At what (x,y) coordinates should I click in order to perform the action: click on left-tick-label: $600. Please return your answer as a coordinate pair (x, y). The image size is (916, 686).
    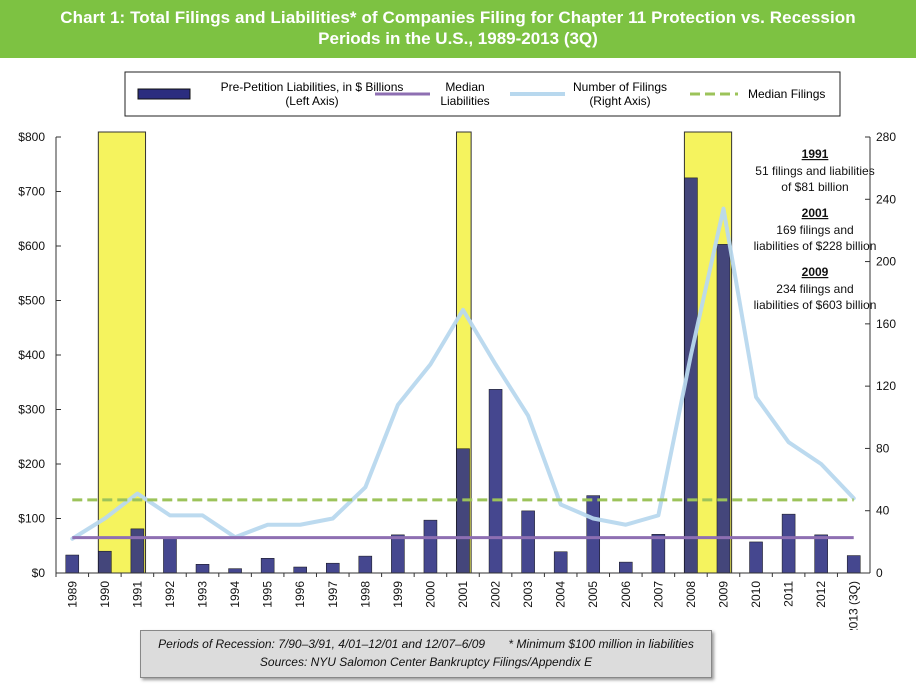
    Looking at the image, I should click on (31, 246).